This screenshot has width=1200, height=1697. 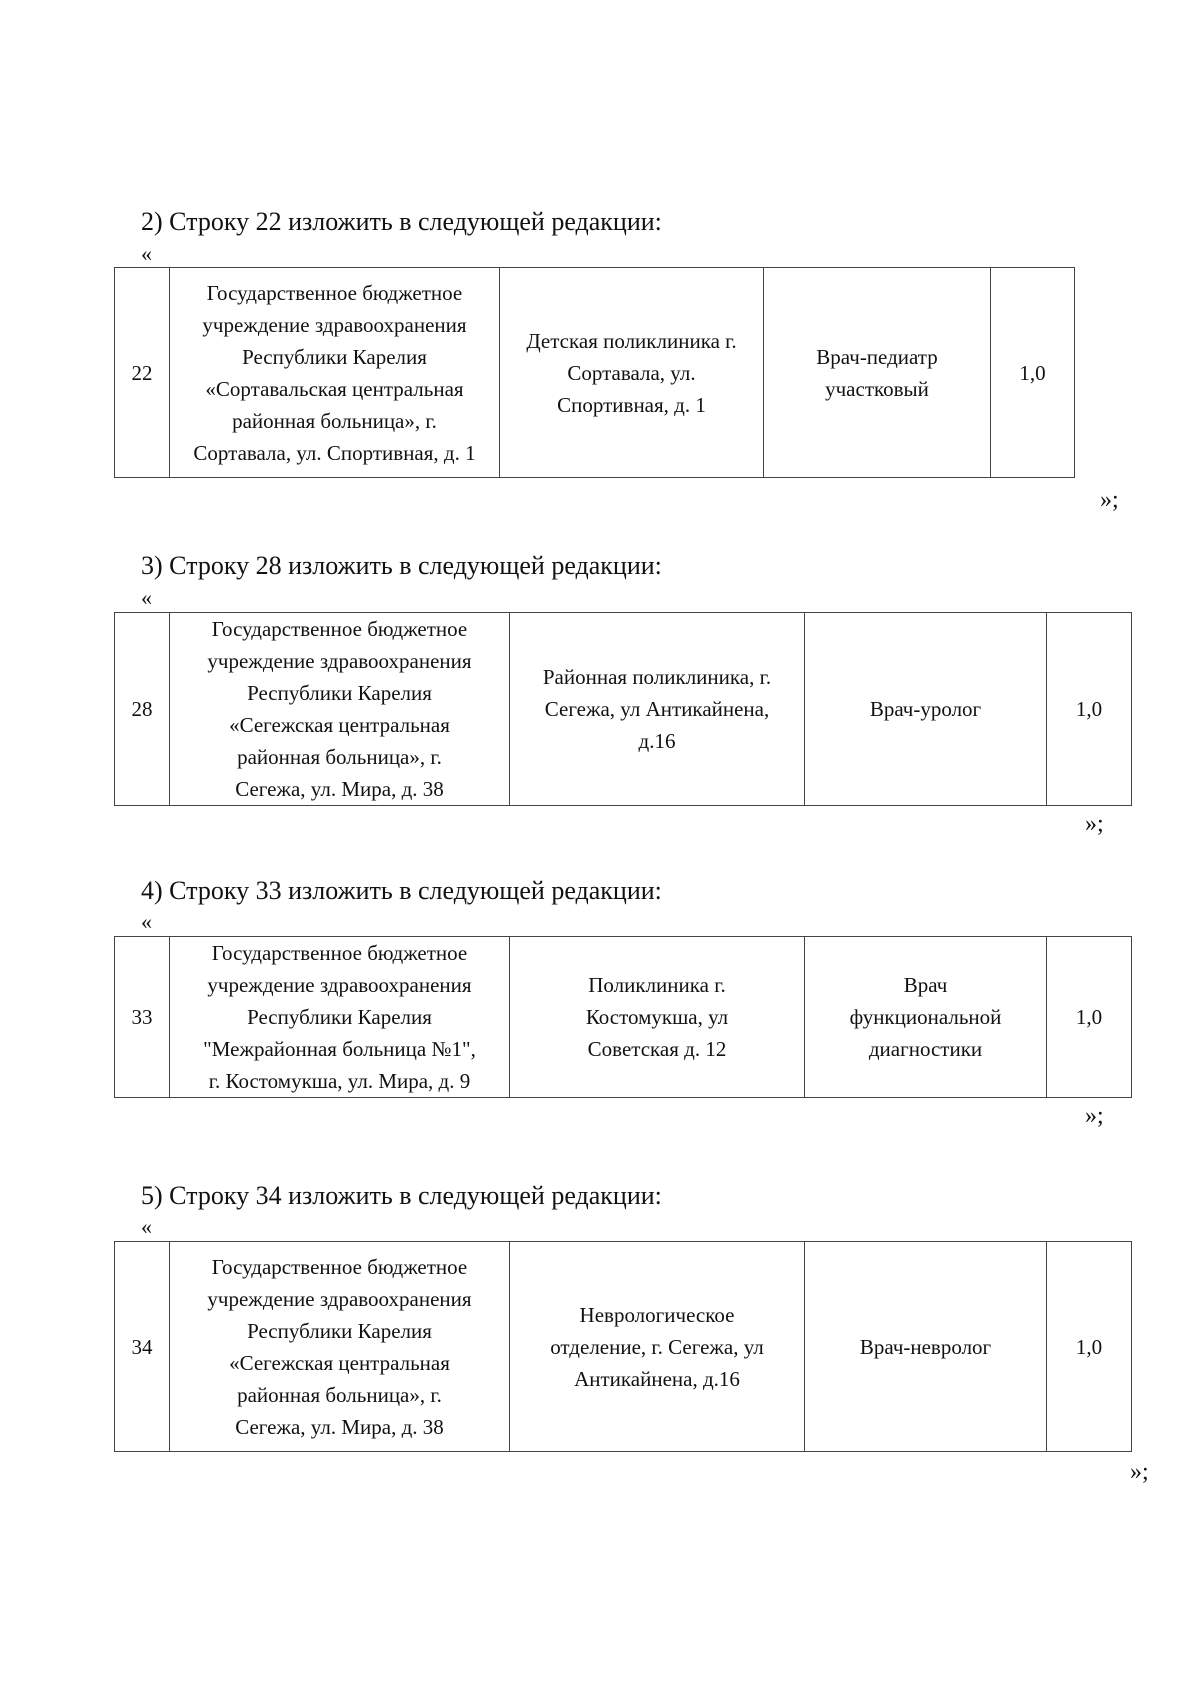 What do you see at coordinates (877, 356) in the screenshot?
I see `cell-line: Врач-педиатр` at bounding box center [877, 356].